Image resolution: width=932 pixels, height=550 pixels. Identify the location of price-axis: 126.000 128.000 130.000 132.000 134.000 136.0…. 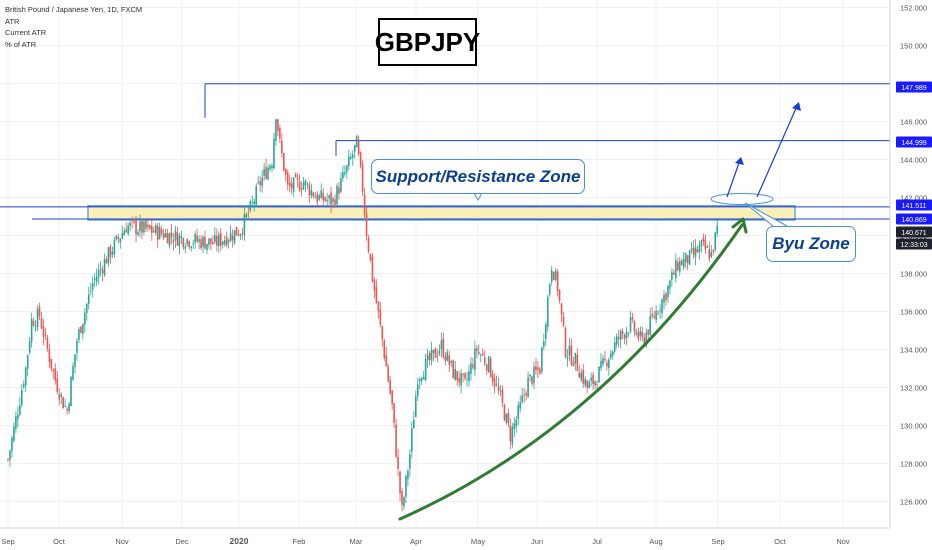
(910, 264).